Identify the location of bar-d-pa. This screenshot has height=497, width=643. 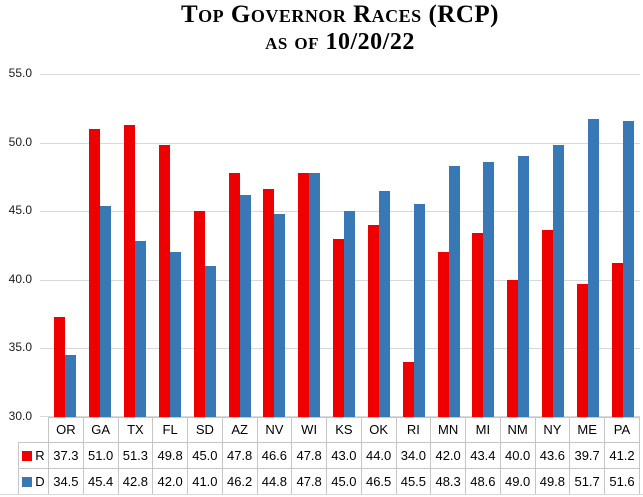
(628, 268).